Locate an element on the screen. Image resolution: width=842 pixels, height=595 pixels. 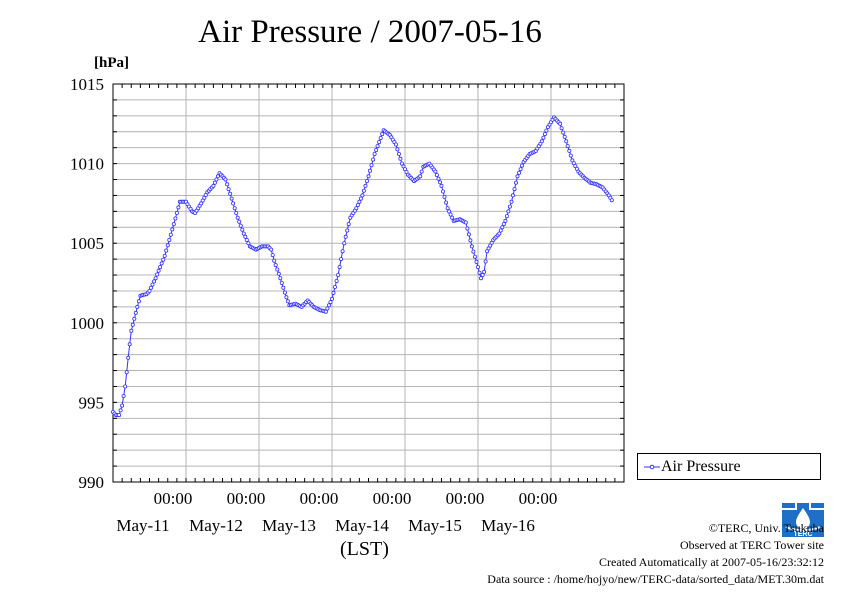
x-tick-label-date: May-11 is located at coordinates (142, 525).